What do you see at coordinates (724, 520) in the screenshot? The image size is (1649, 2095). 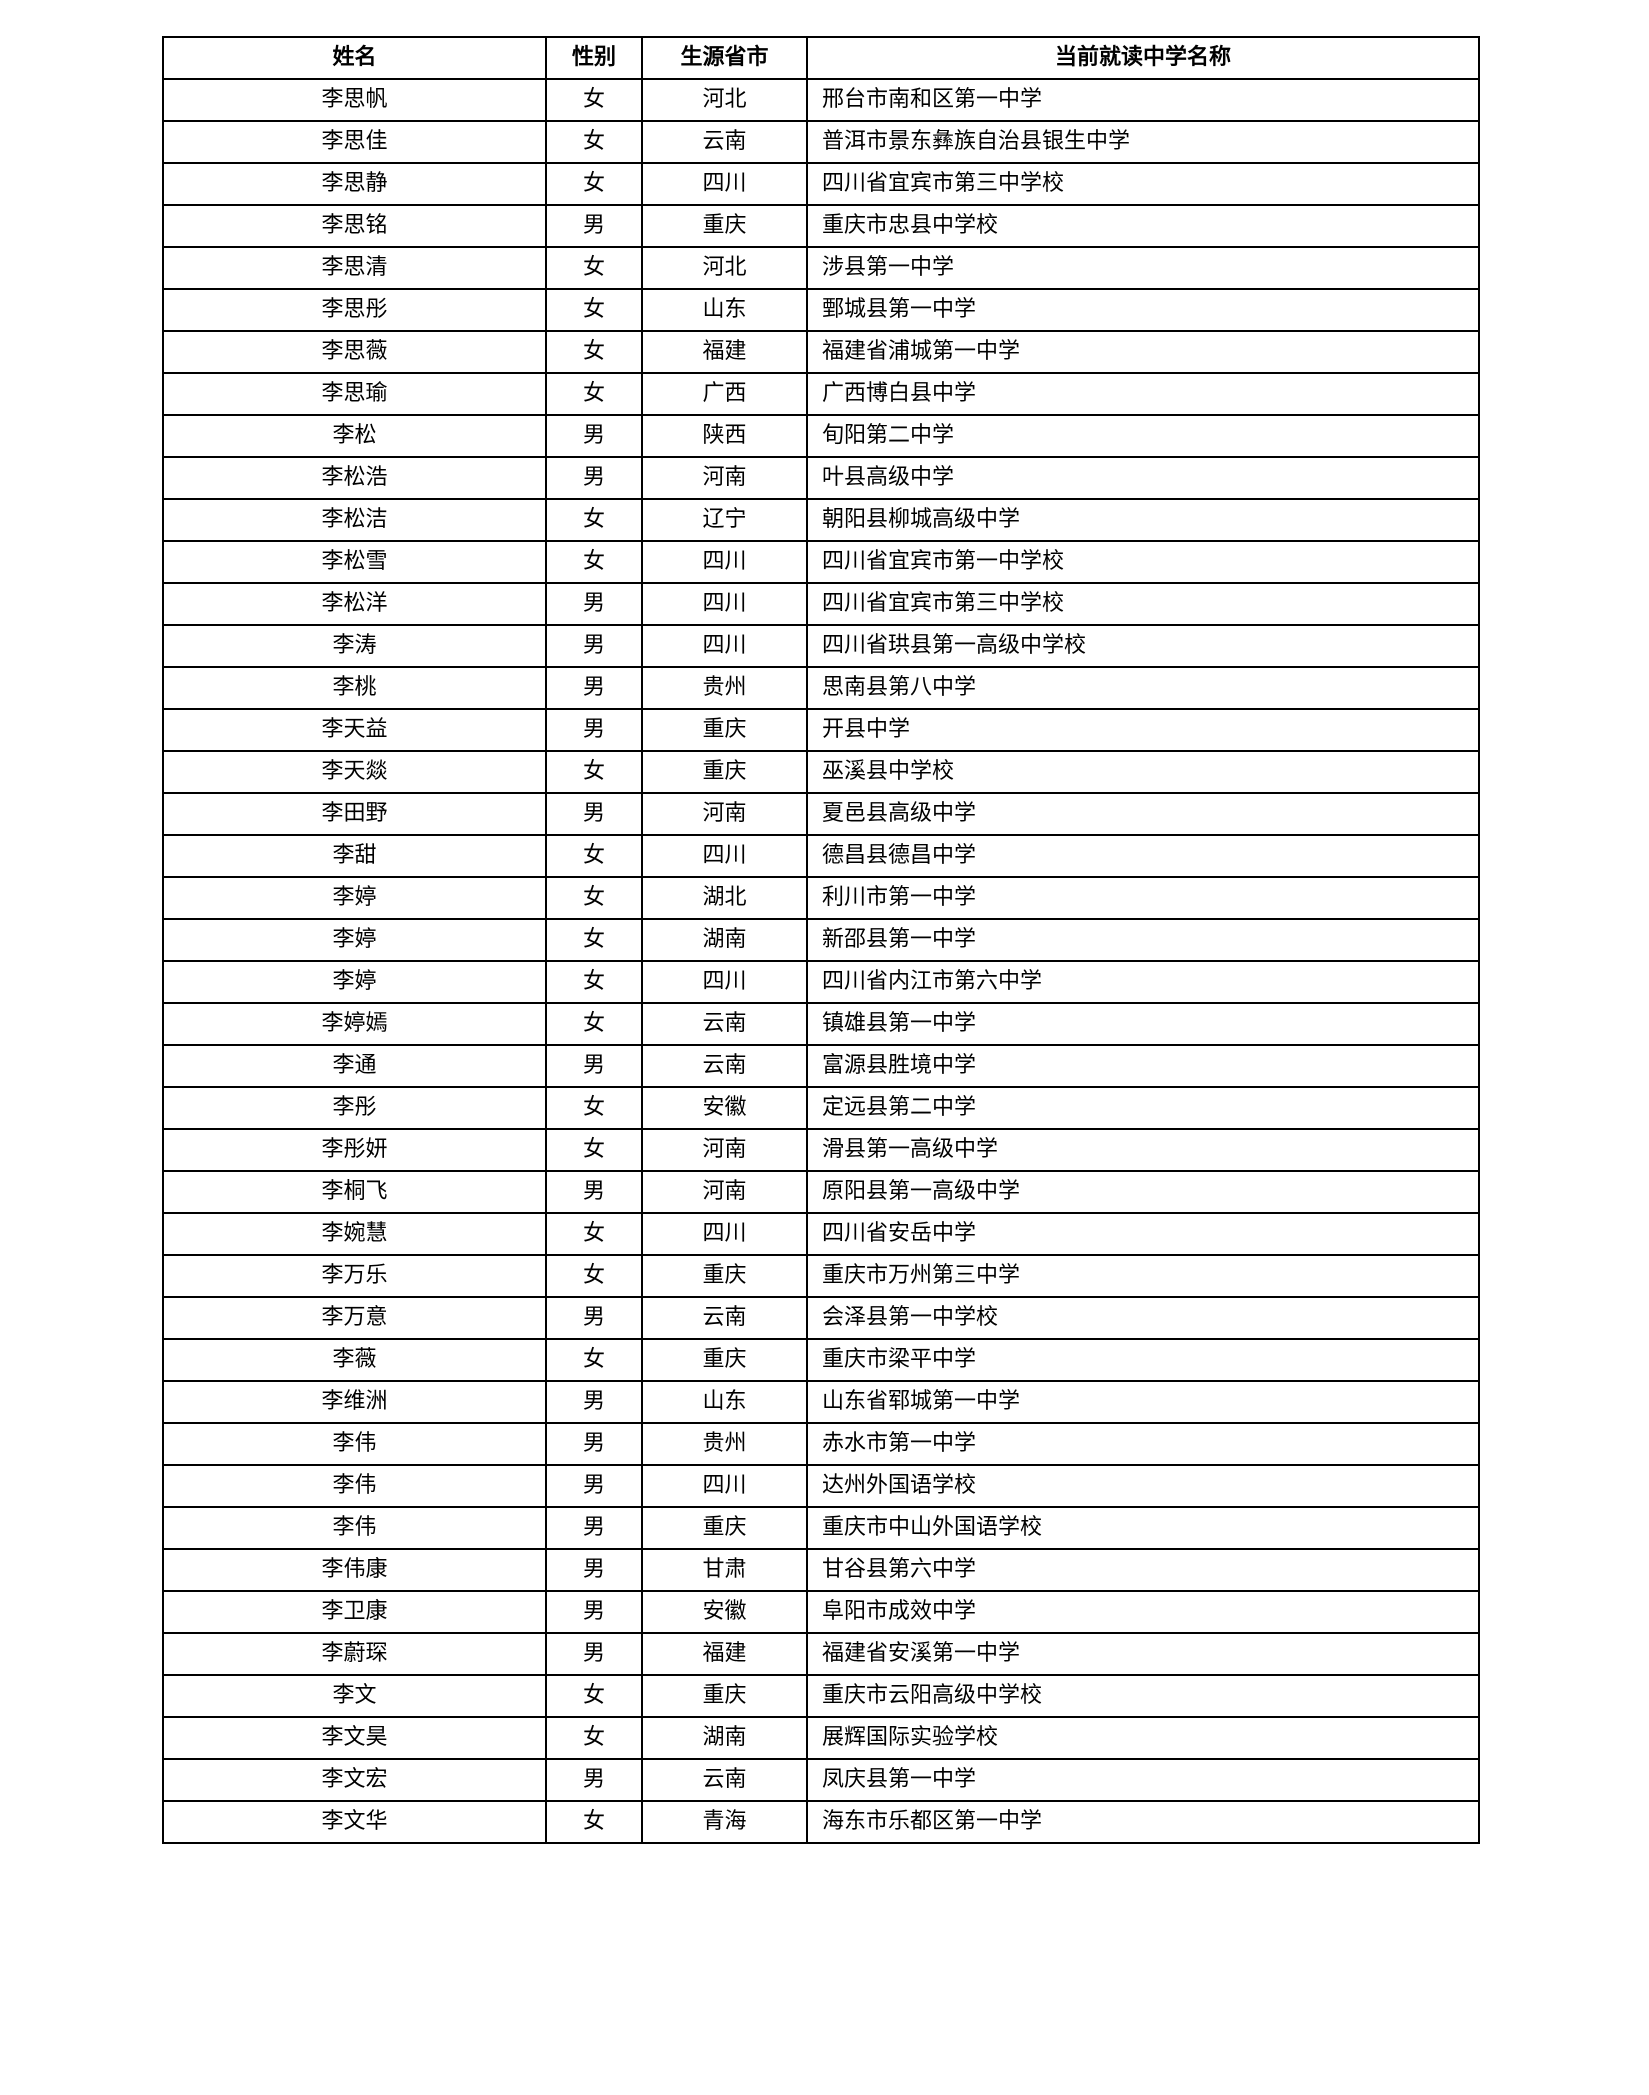 I see `cell-province: 辽宁` at bounding box center [724, 520].